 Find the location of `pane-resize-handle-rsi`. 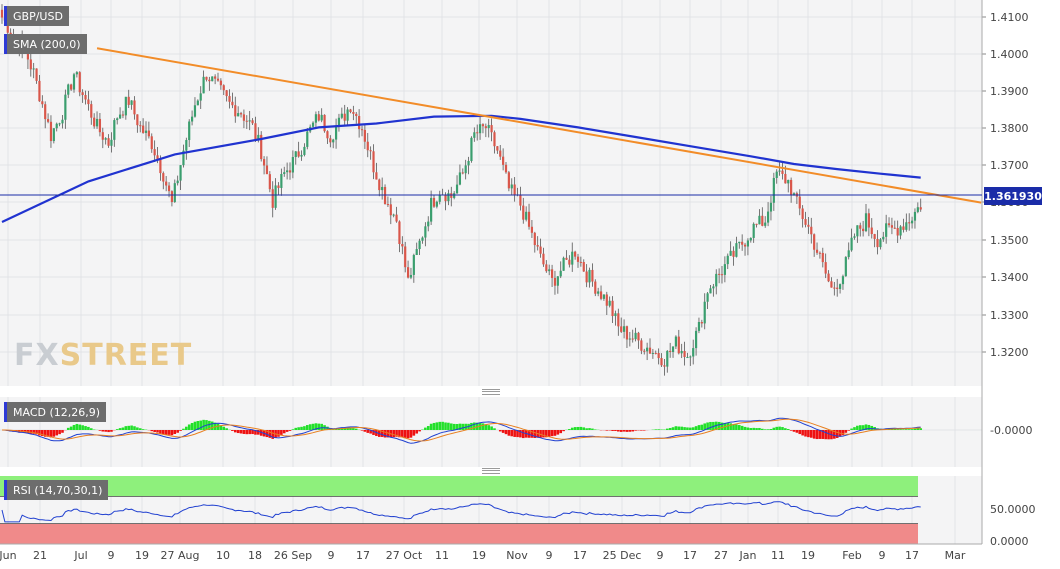

pane-resize-handle-rsi is located at coordinates (491, 471).